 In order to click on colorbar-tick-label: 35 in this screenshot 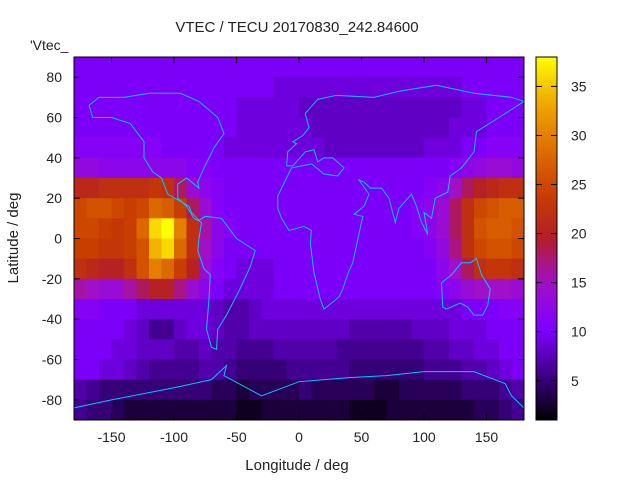, I will do `click(579, 86)`.